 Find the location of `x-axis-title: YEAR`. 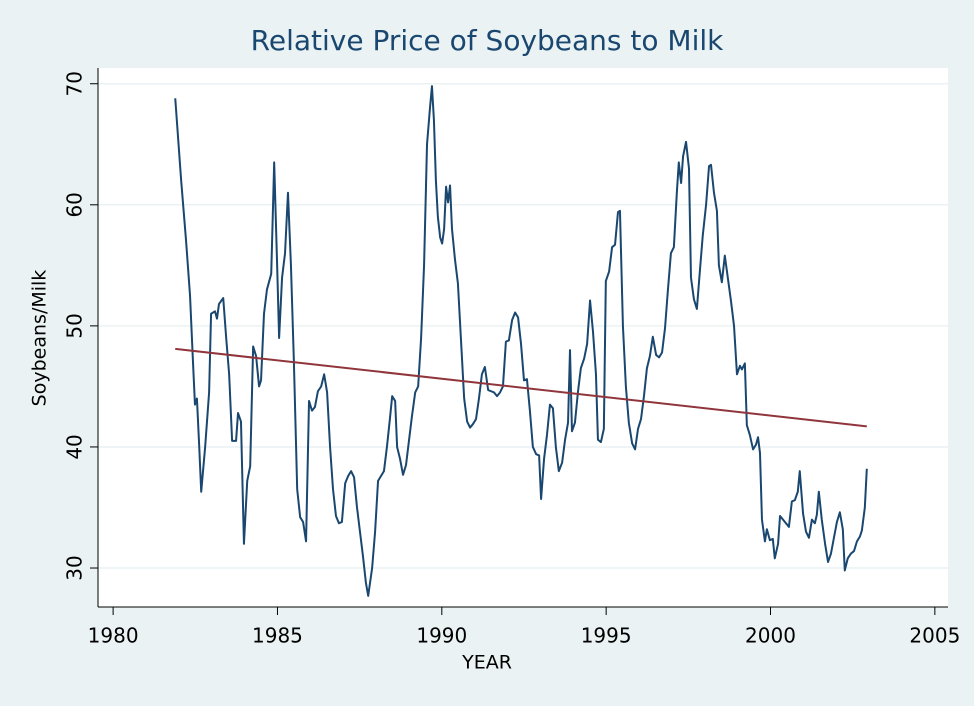

x-axis-title: YEAR is located at coordinates (486, 663).